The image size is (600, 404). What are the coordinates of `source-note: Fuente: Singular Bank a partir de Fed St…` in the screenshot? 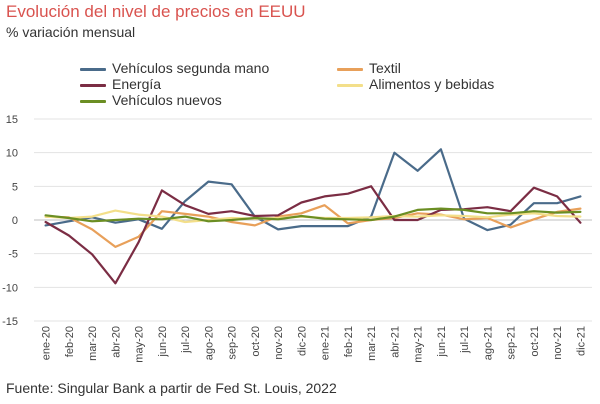 It's located at (171, 388).